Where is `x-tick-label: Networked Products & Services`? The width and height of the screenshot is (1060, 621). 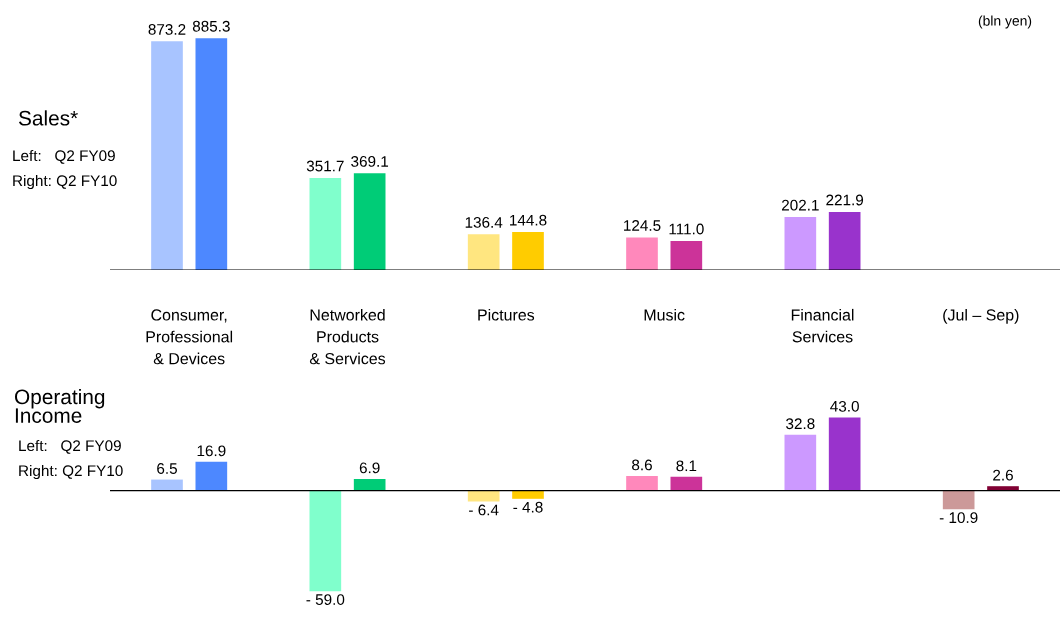 x-tick-label: Networked Products & Services is located at coordinates (347, 336).